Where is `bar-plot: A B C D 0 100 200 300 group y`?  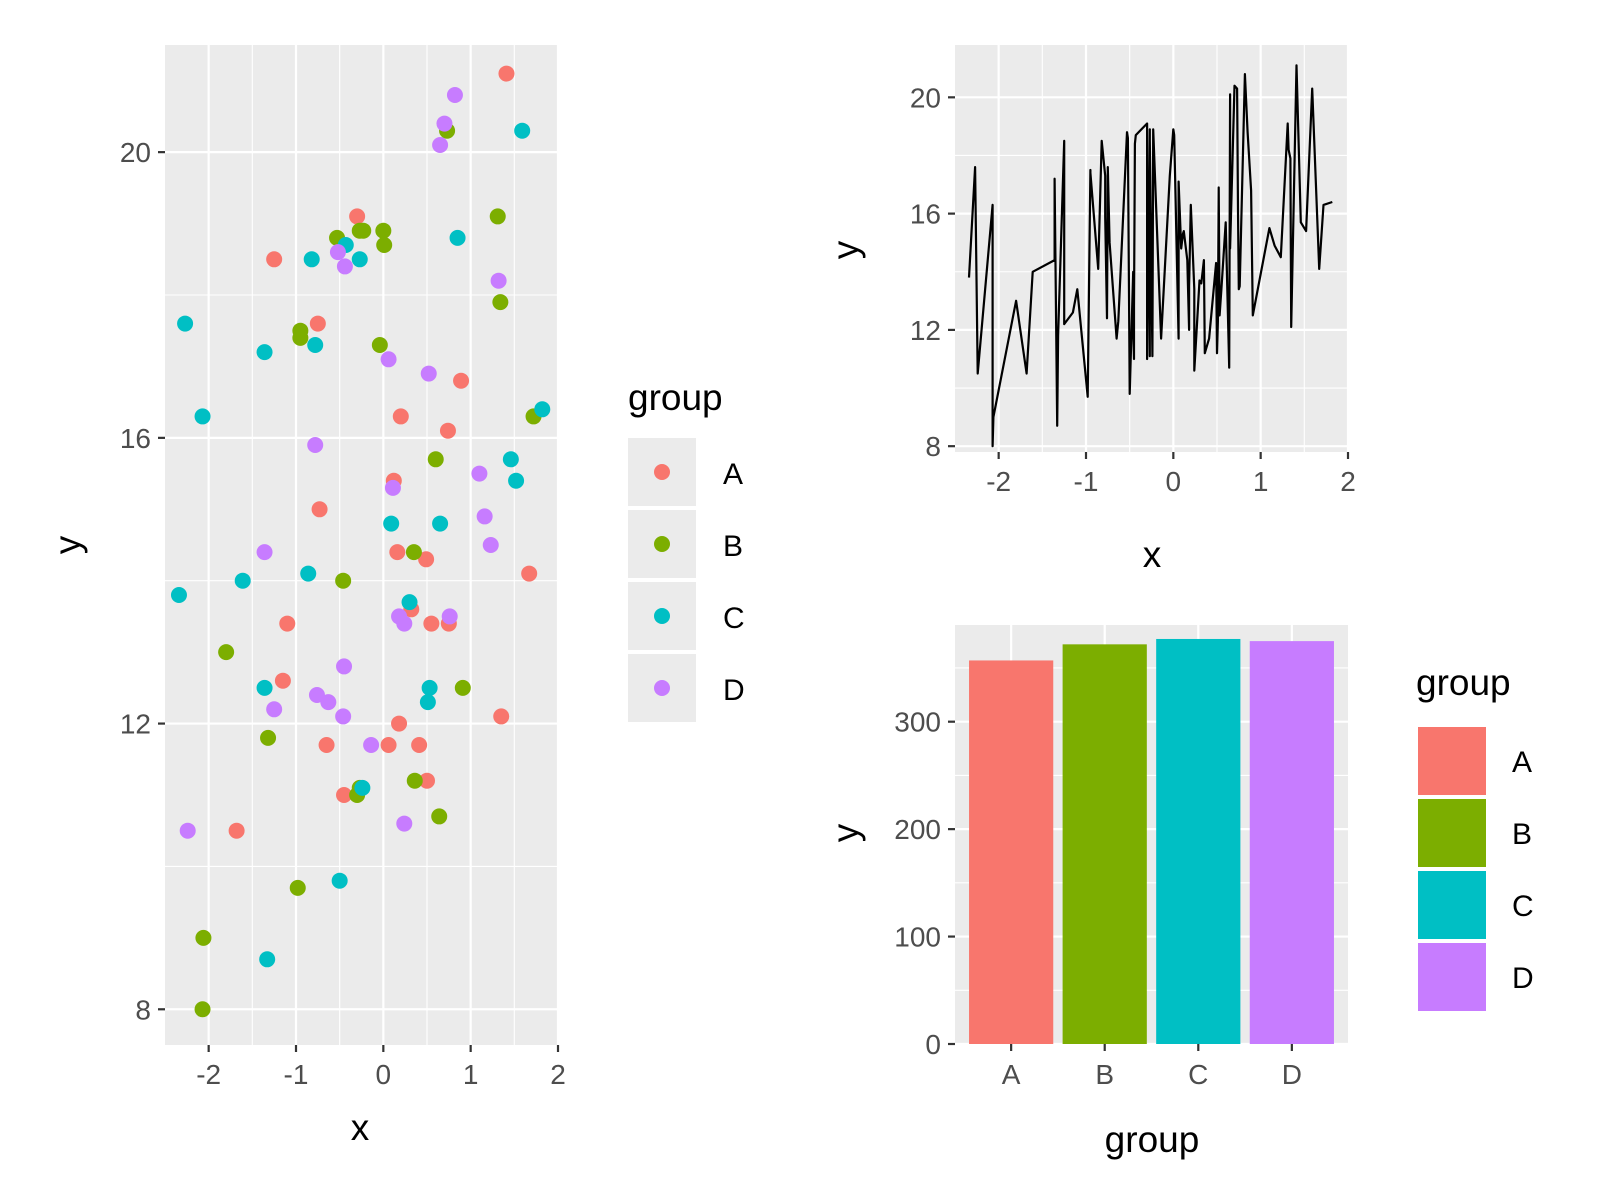
bar-plot: A B C D 0 100 200 300 group y is located at coordinates (1086, 892).